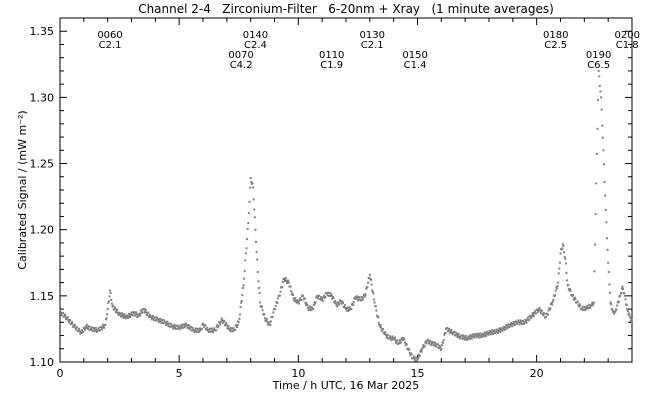 This screenshot has width=650, height=400. I want to click on annotation-flare-class: C2.5, so click(555, 45).